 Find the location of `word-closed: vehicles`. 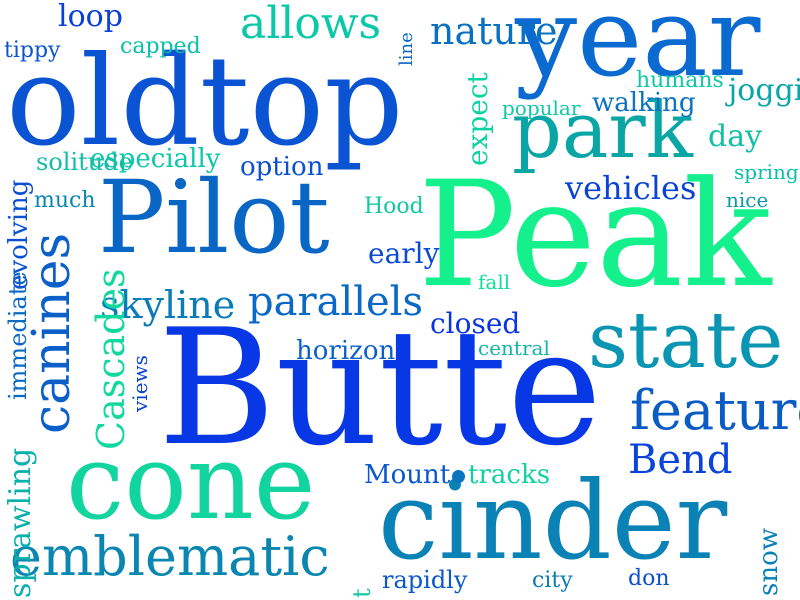

word-closed: vehicles is located at coordinates (631, 188).